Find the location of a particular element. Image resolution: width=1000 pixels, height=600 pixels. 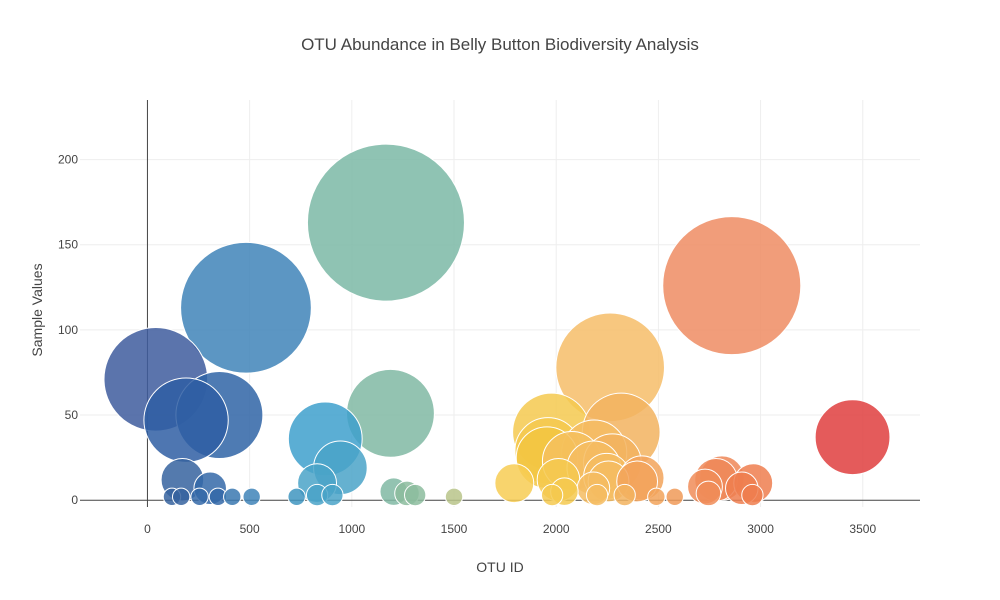

y-tick-label: 0 is located at coordinates (74, 500).